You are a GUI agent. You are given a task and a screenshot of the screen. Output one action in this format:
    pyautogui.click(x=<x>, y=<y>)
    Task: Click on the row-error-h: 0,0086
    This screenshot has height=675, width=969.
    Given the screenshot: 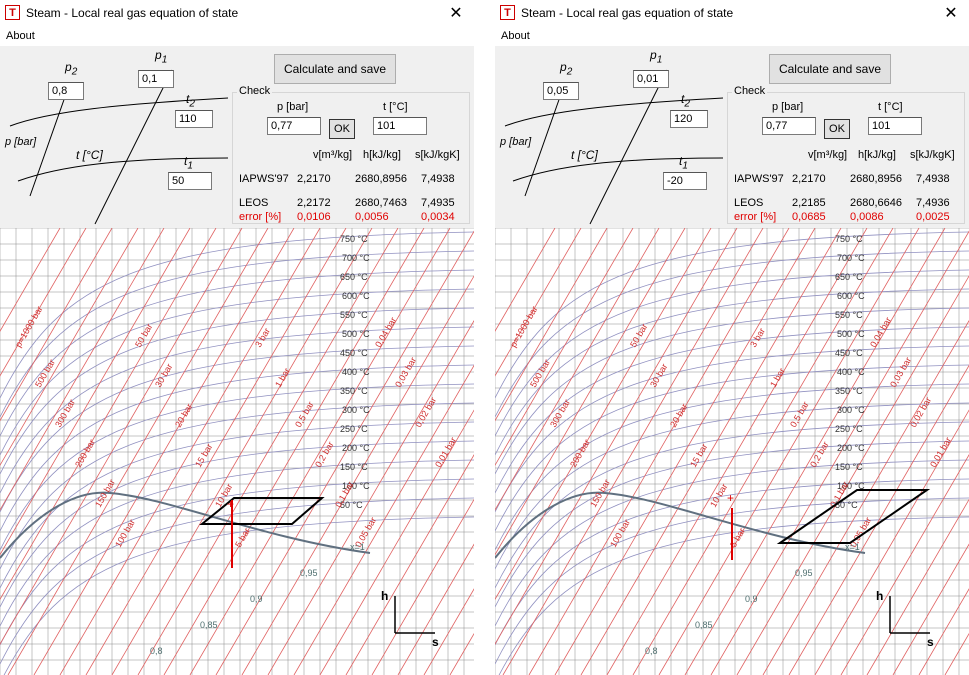 What is the action you would take?
    pyautogui.click(x=867, y=217)
    